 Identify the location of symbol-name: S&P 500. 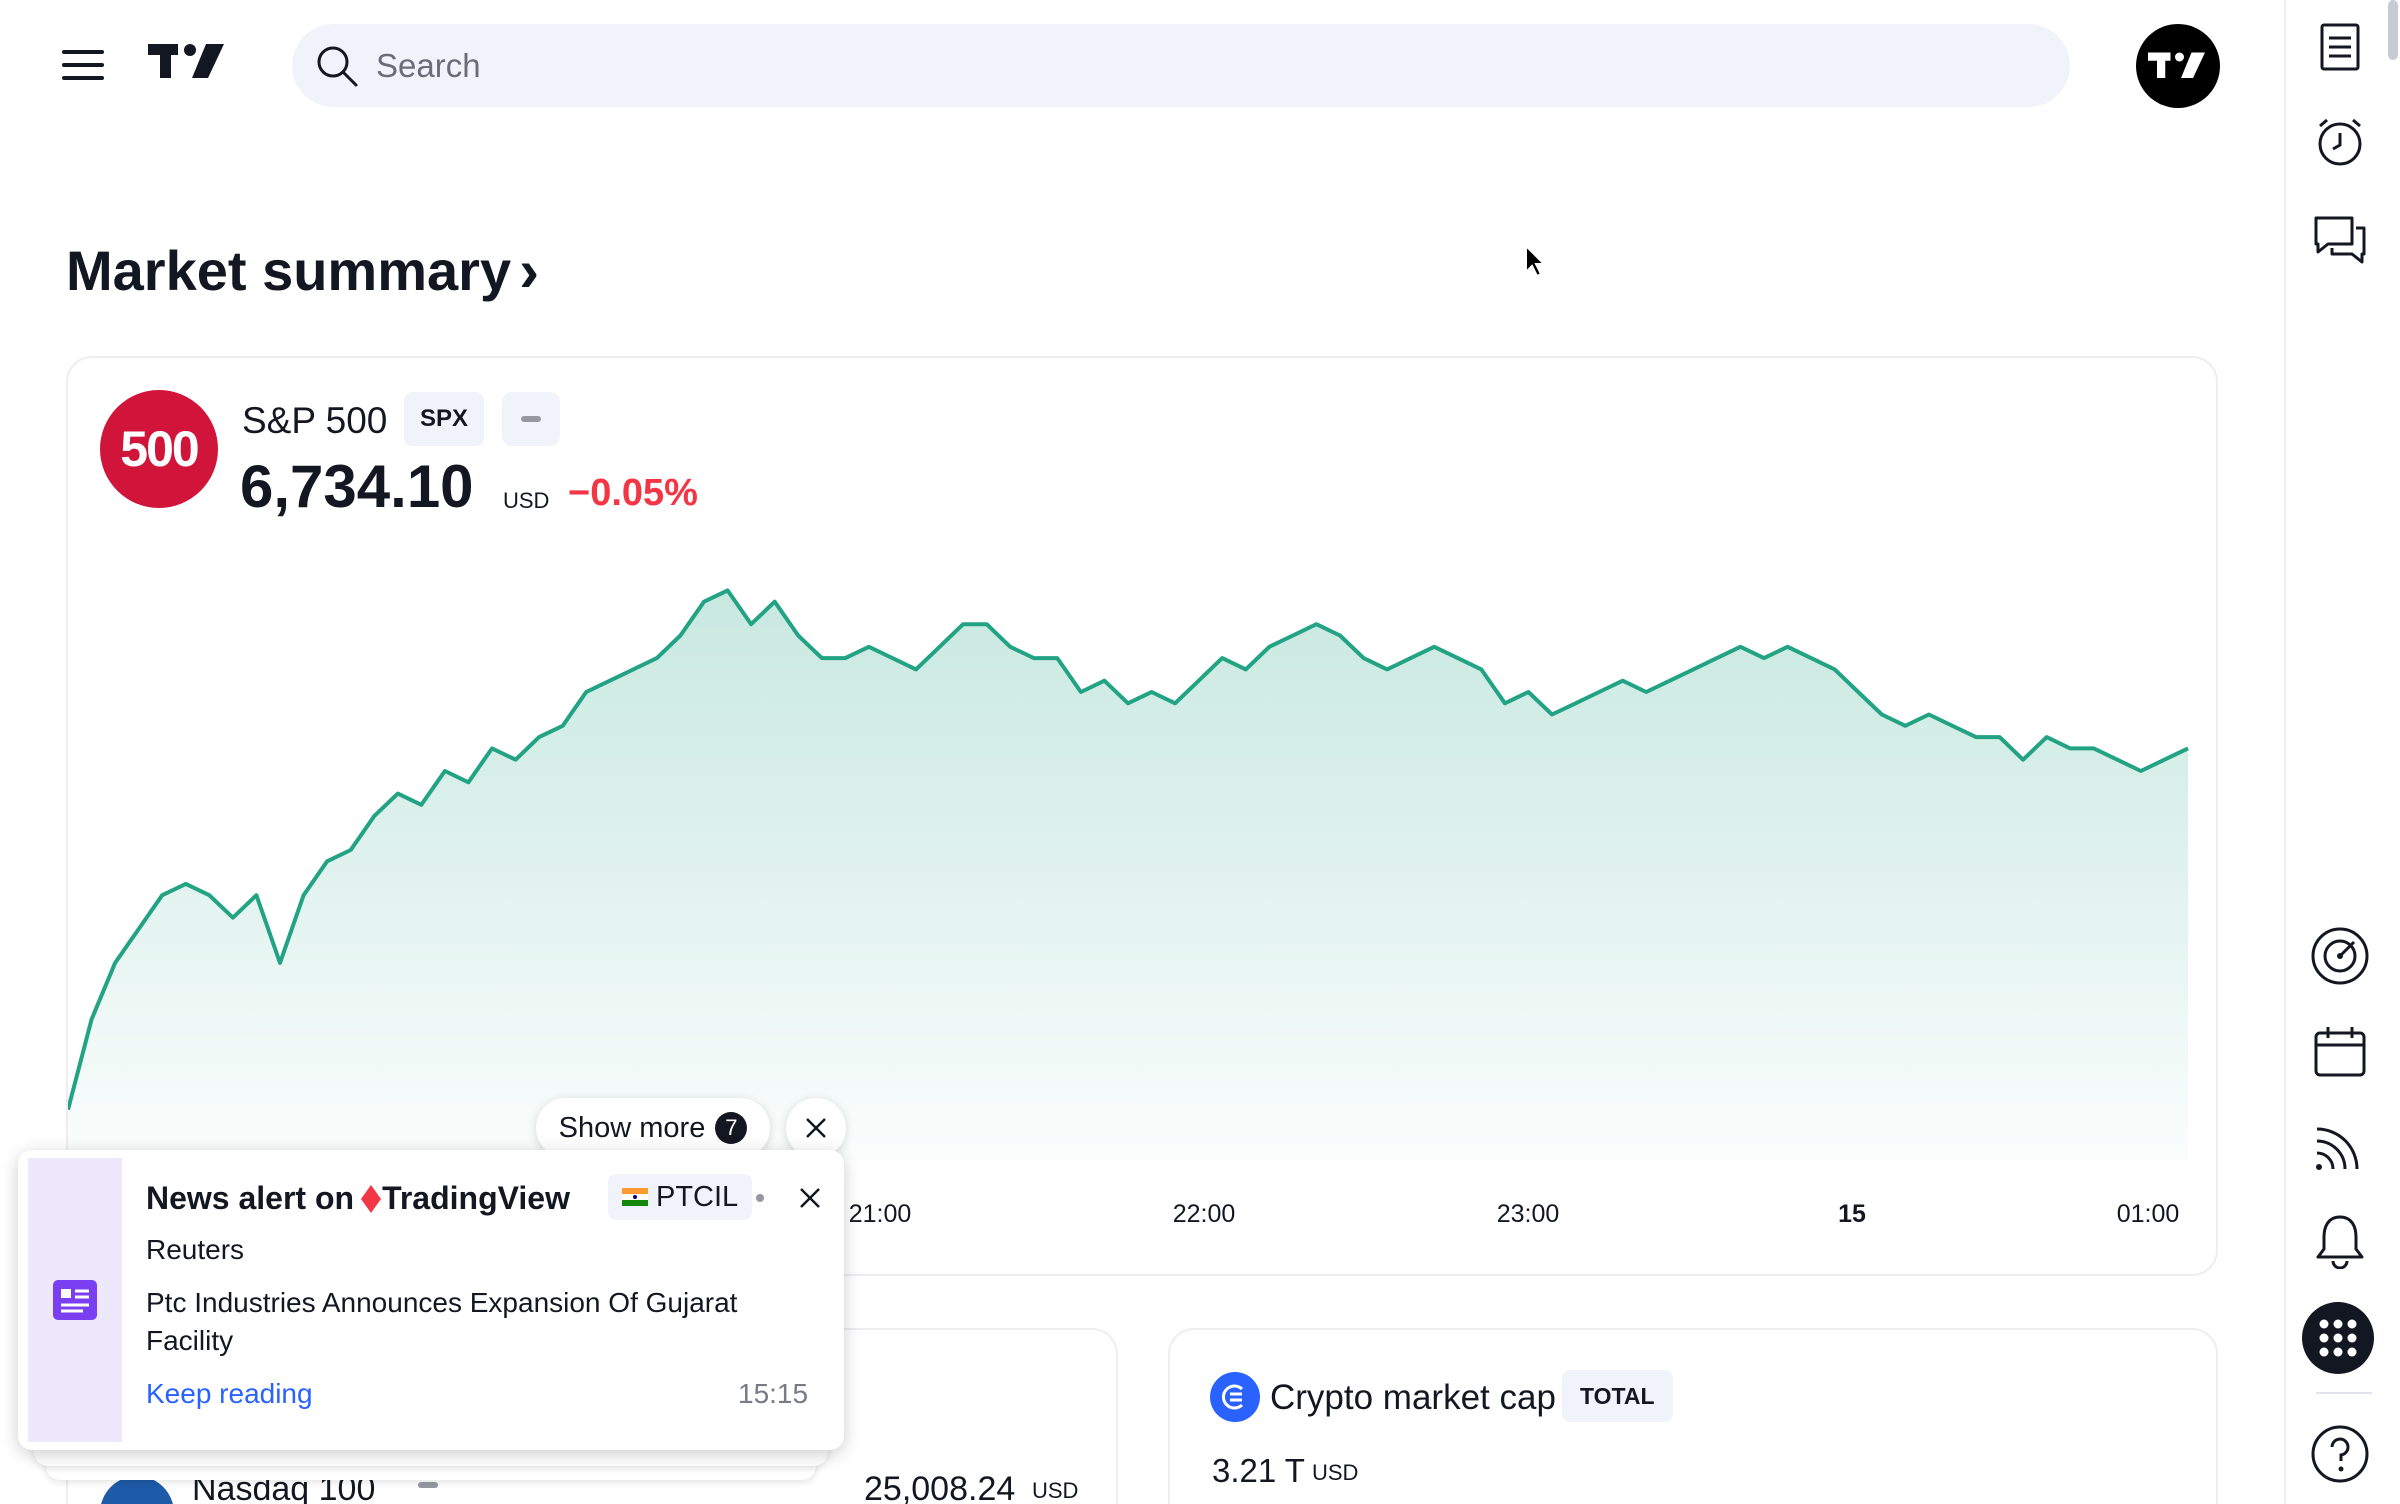
(315, 420).